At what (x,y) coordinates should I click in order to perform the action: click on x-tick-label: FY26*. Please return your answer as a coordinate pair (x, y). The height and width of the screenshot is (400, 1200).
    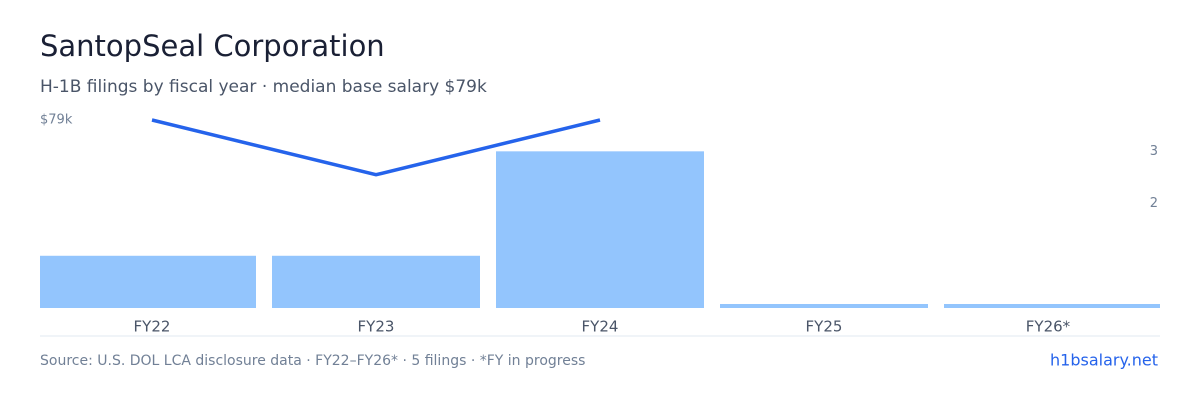
    Looking at the image, I should click on (1048, 327).